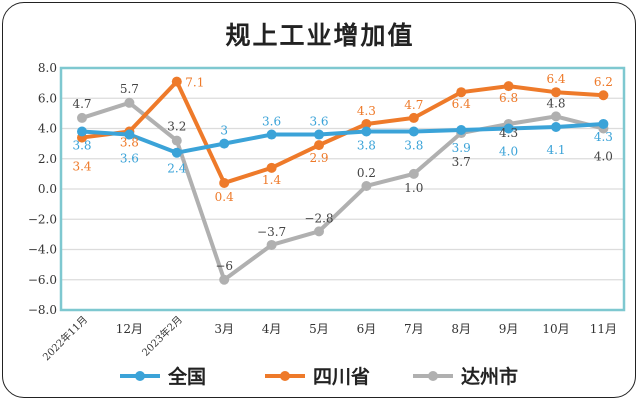  What do you see at coordinates (162, 336) in the screenshot?
I see `x-tick-label: 2023年2月` at bounding box center [162, 336].